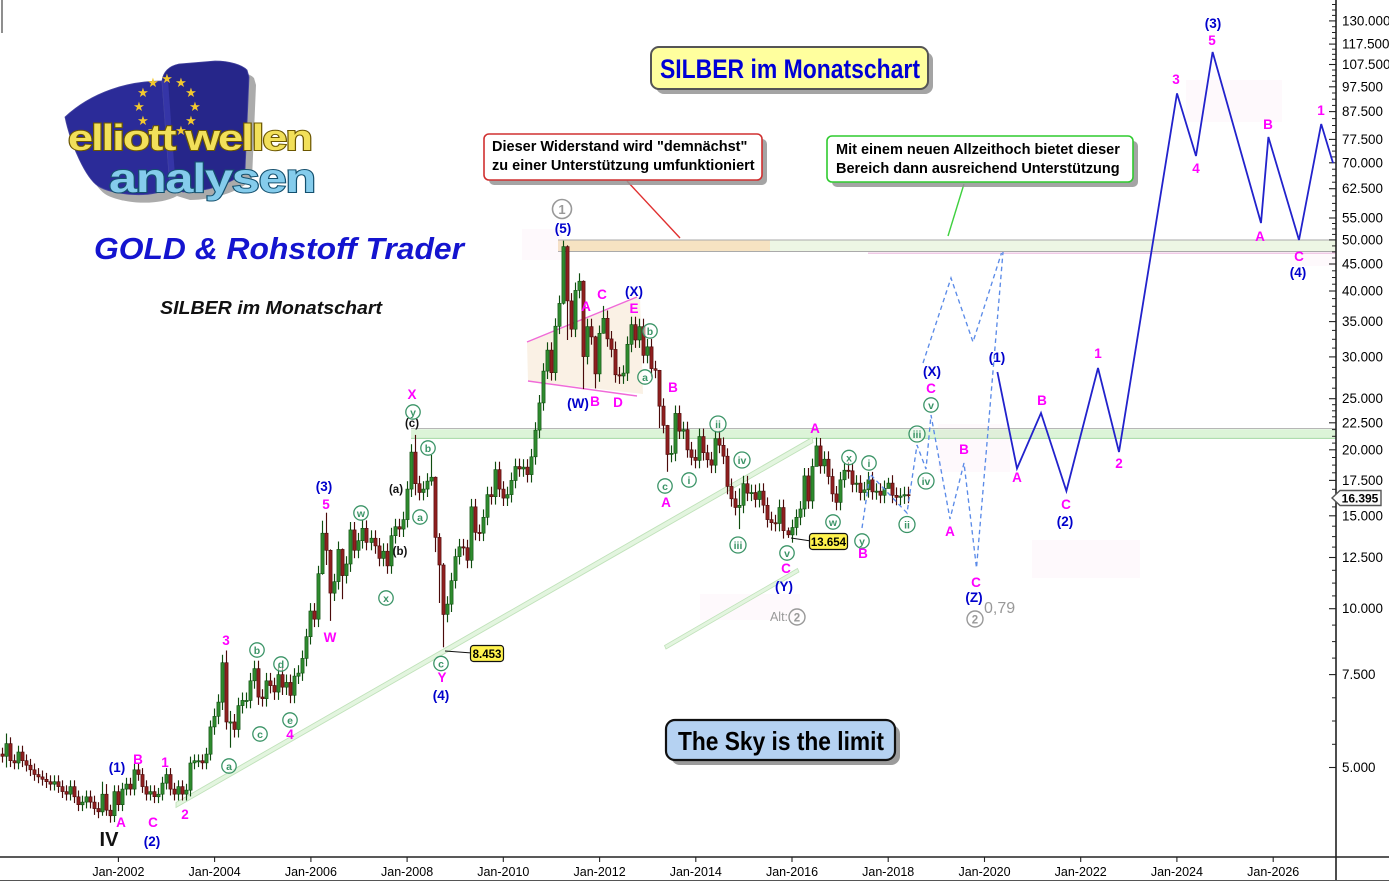  I want to click on svg-text: (Y), so click(784, 586).